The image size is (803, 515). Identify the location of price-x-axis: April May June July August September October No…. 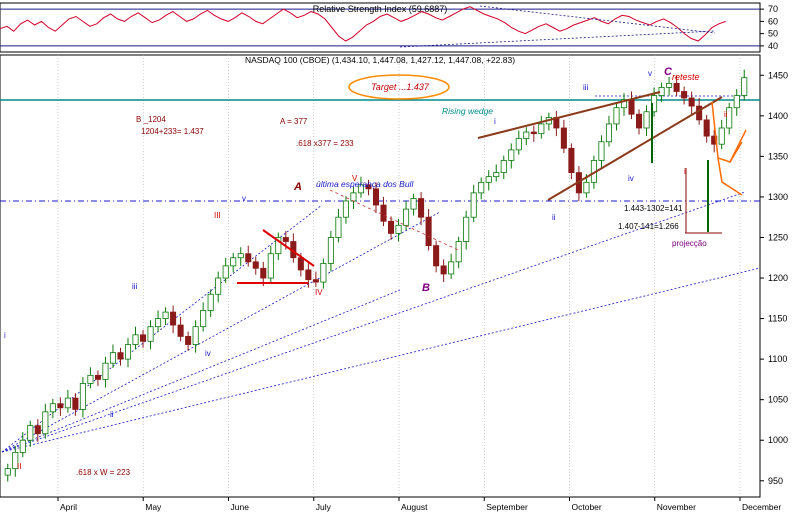
(419, 504).